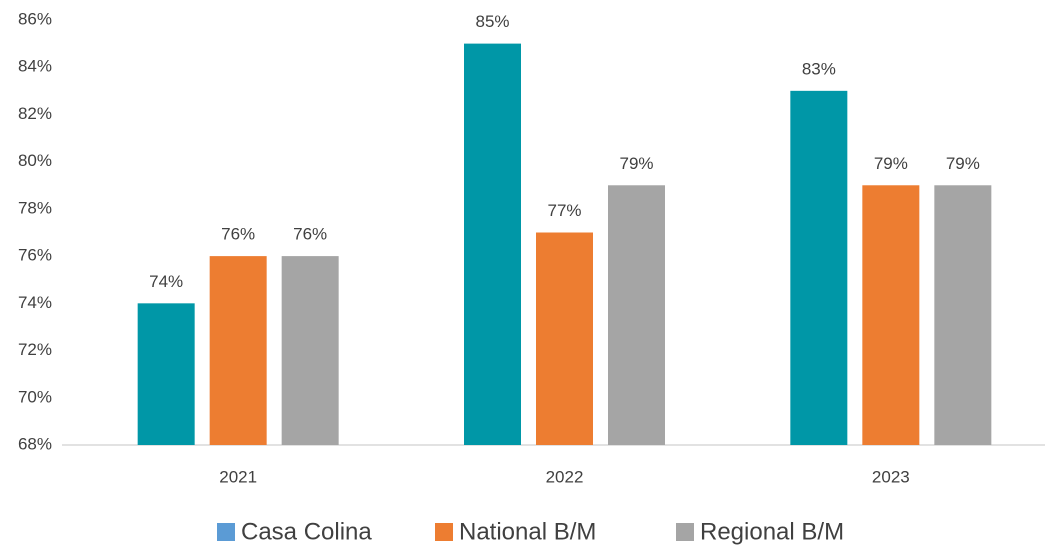 The height and width of the screenshot is (549, 1045). Describe the element at coordinates (564, 210) in the screenshot. I see `data-label: 77%` at that location.